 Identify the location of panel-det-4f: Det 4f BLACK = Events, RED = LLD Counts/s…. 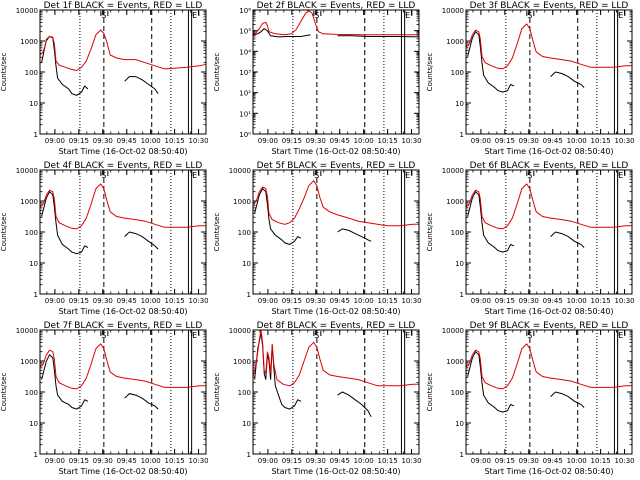
(104, 238).